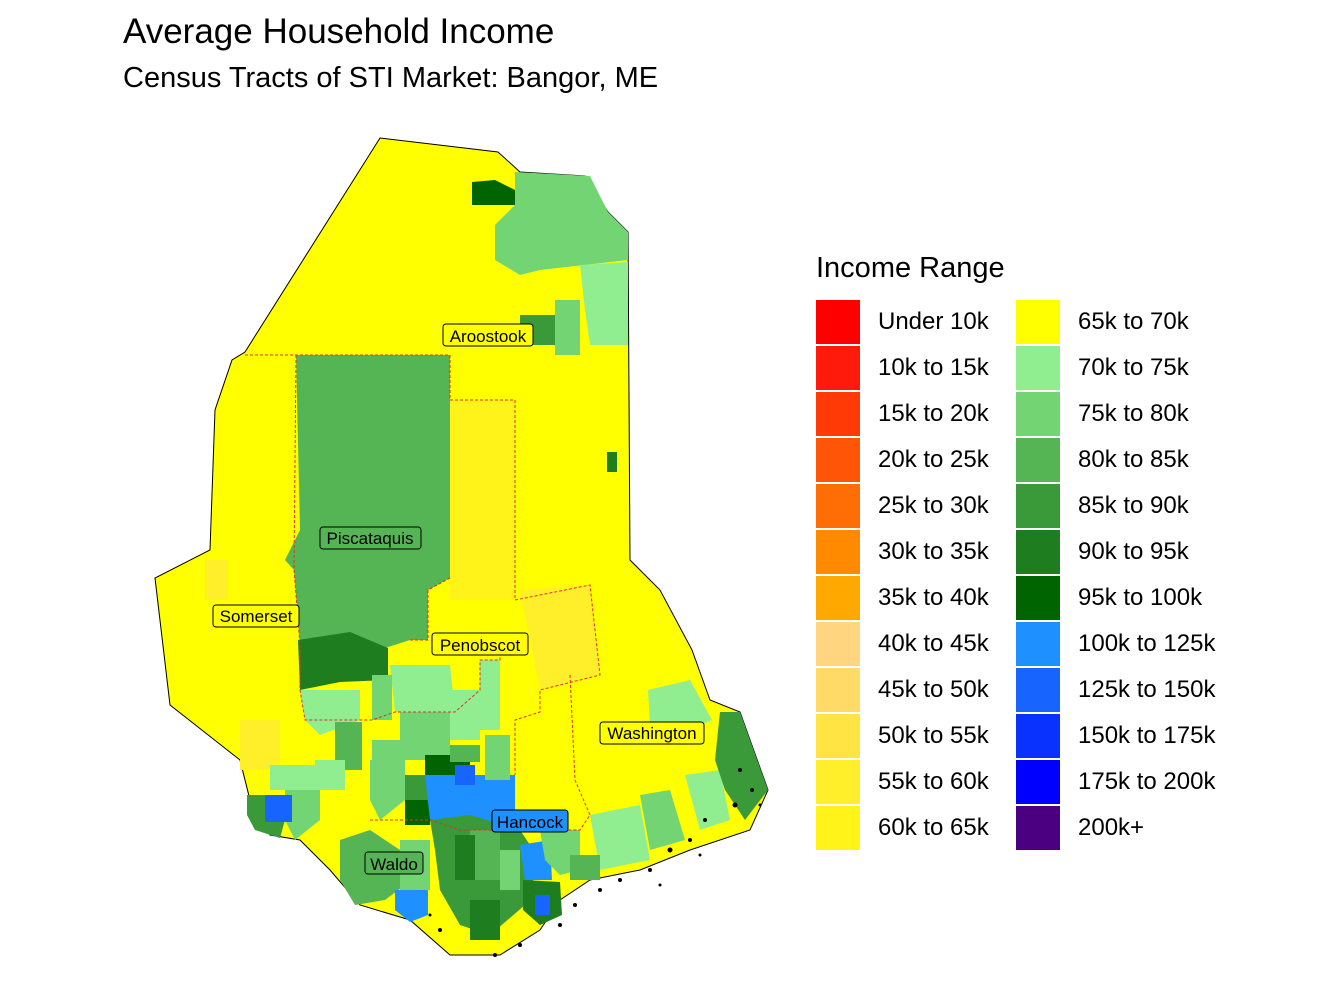  I want to click on legend-item: 45k to 50k, so click(916, 690).